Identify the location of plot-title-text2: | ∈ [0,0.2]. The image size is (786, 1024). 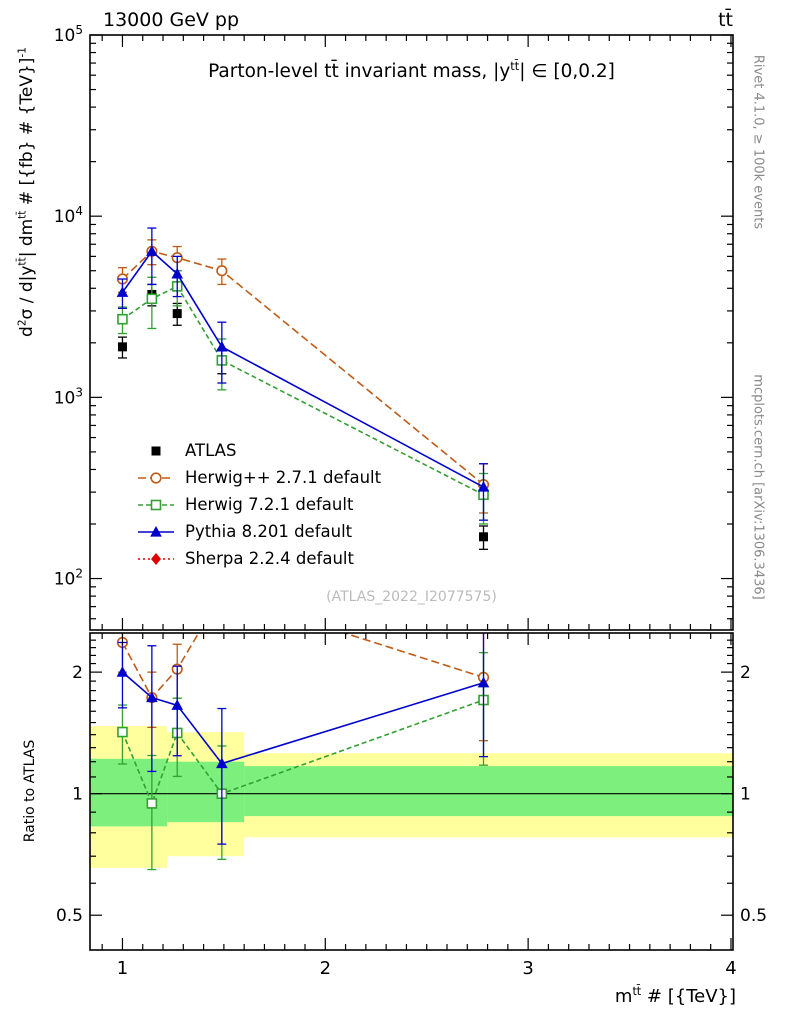
(567, 71).